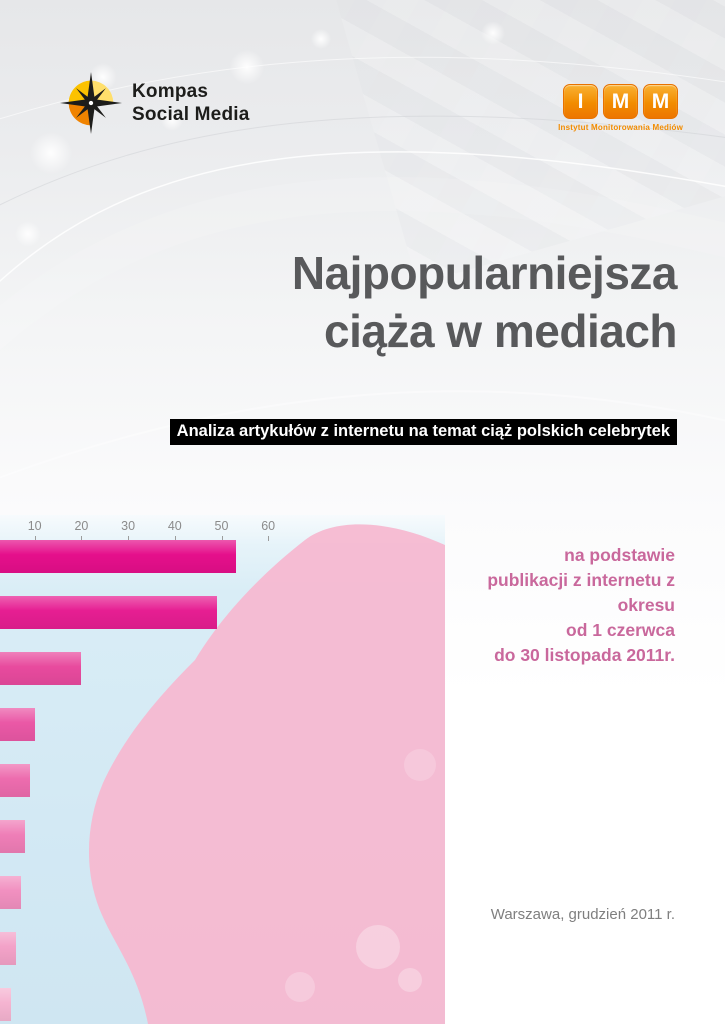 This screenshot has height=1024, width=725. Describe the element at coordinates (268, 526) in the screenshot. I see `axis-tick-label: 60` at that location.